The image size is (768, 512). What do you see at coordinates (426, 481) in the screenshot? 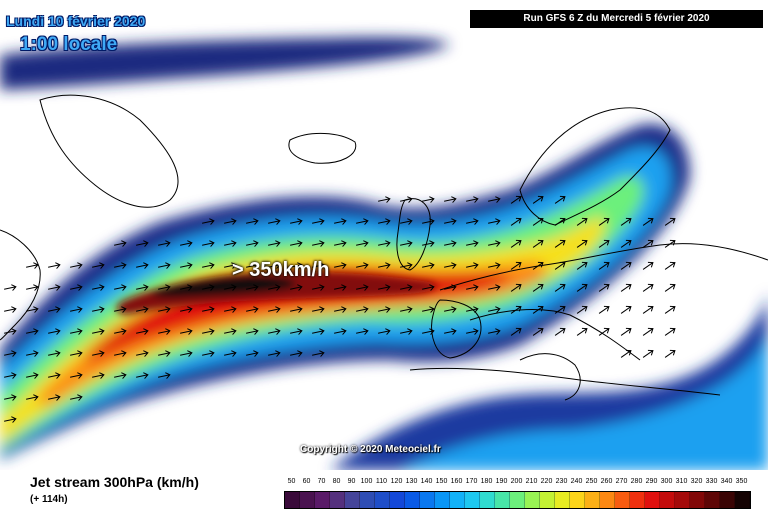
I see `legend-label: 140` at bounding box center [426, 481].